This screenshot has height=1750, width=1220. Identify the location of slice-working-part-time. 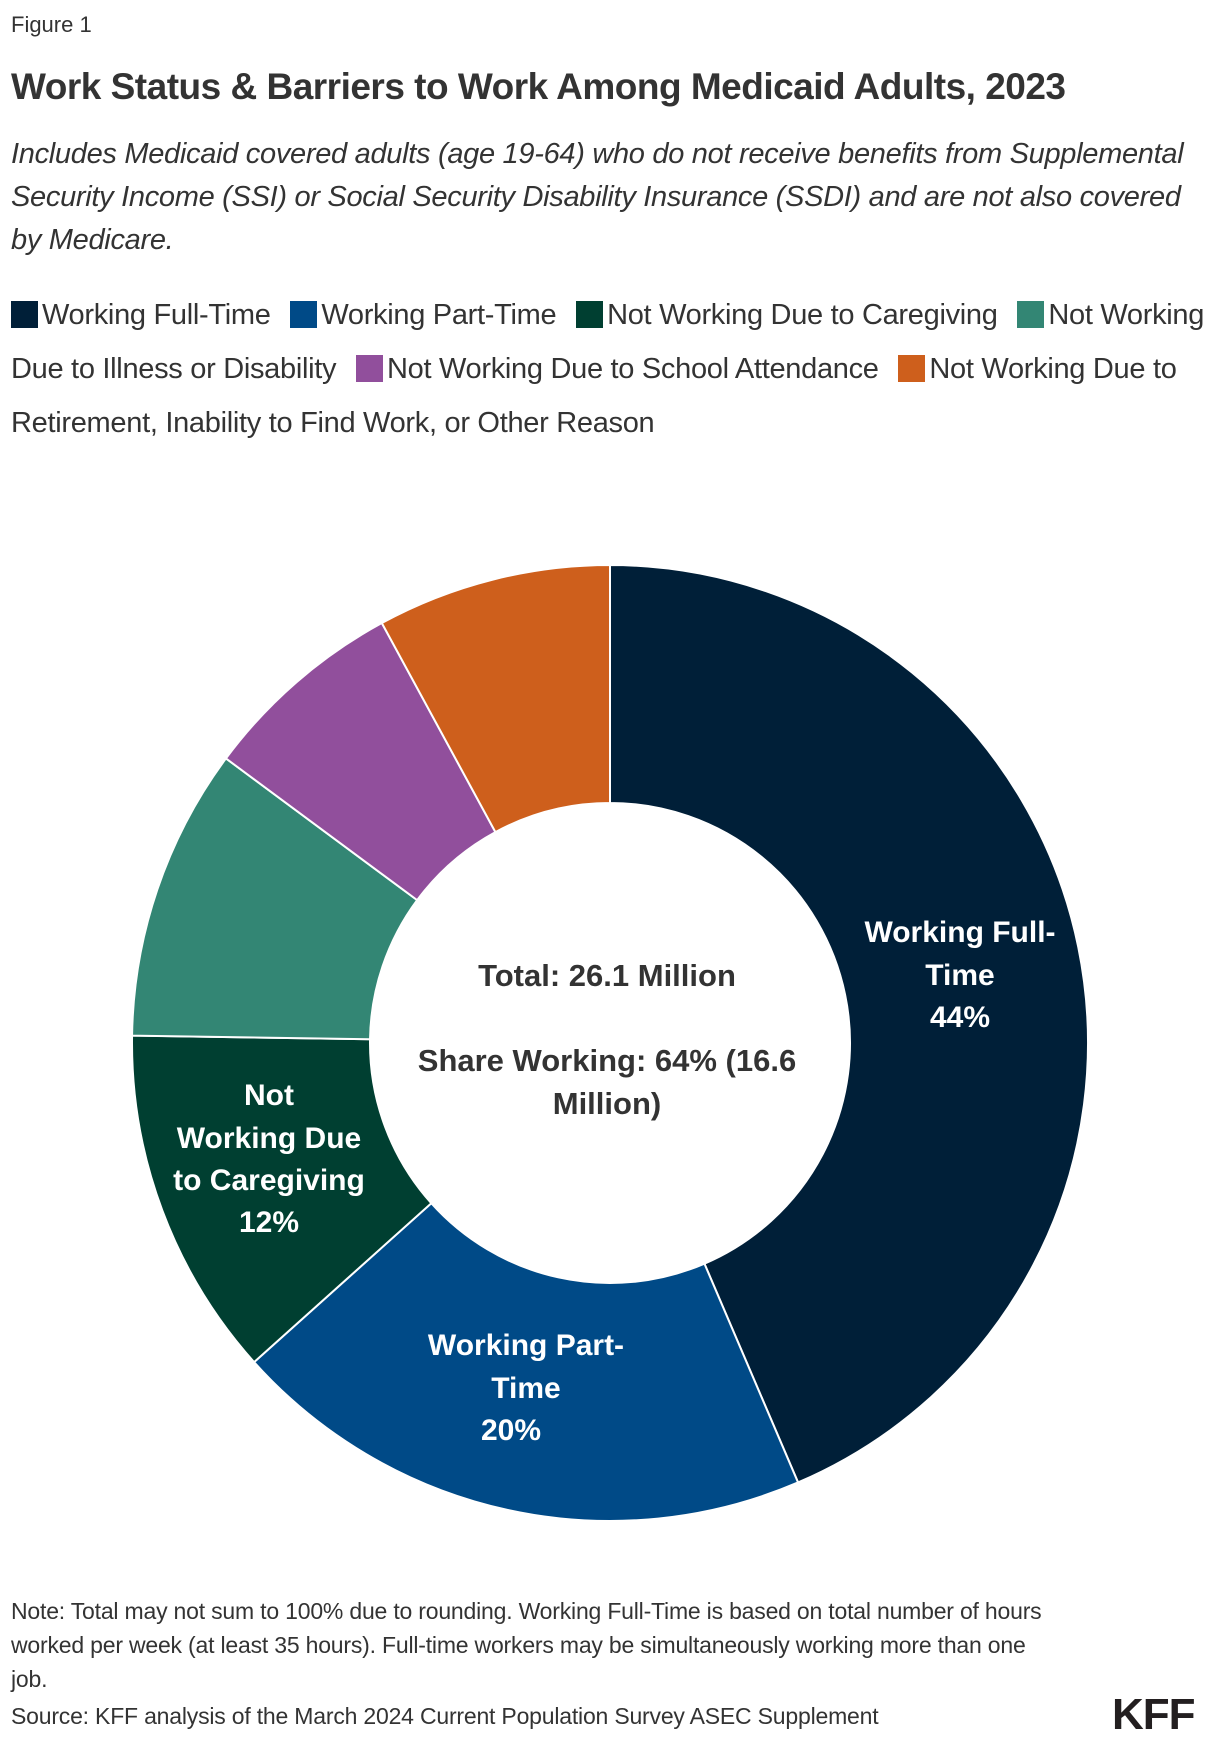
(526, 1361).